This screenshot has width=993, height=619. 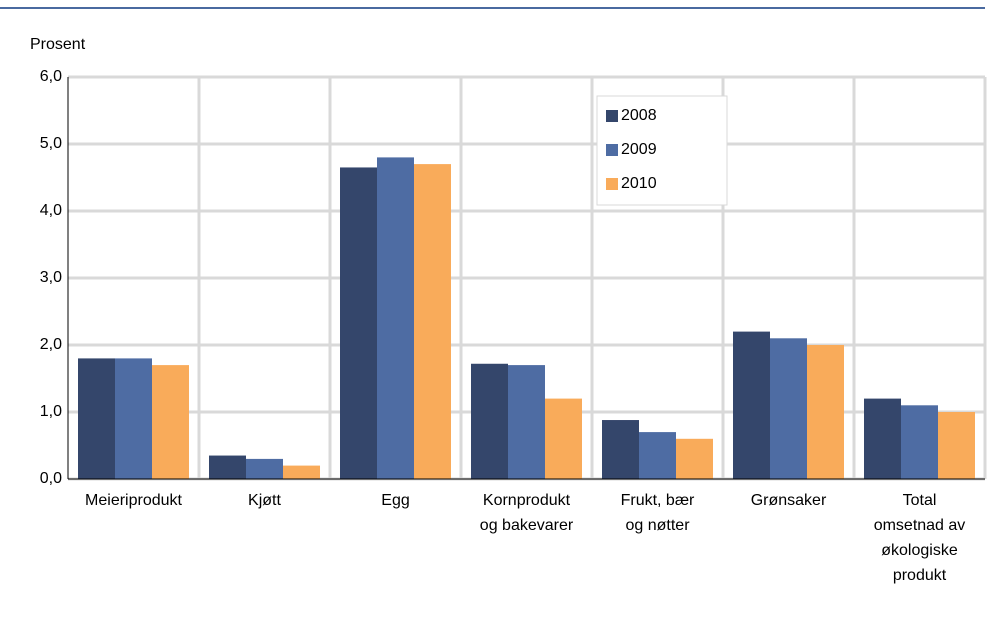 I want to click on y-axis-label: Prosent, so click(x=58, y=44).